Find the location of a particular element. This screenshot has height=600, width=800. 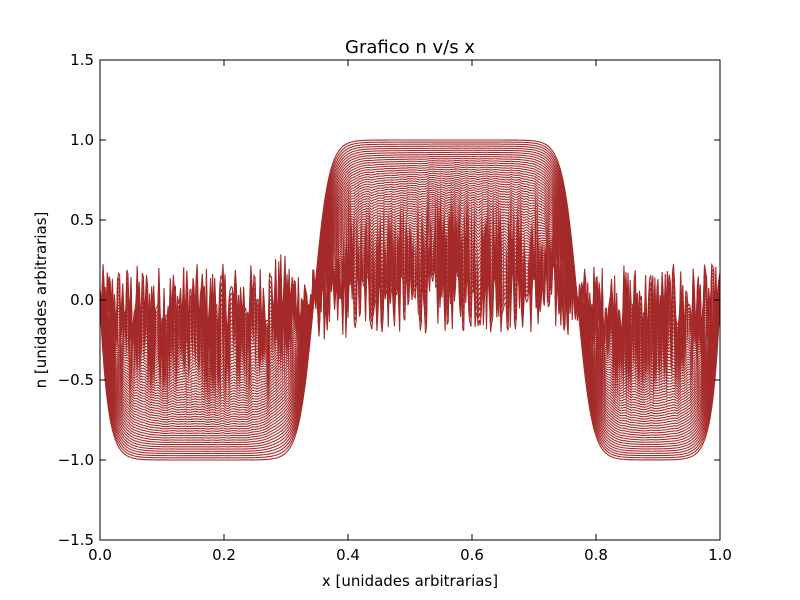

y-axis-label: n [unidades arbitrarias] is located at coordinates (41, 300).